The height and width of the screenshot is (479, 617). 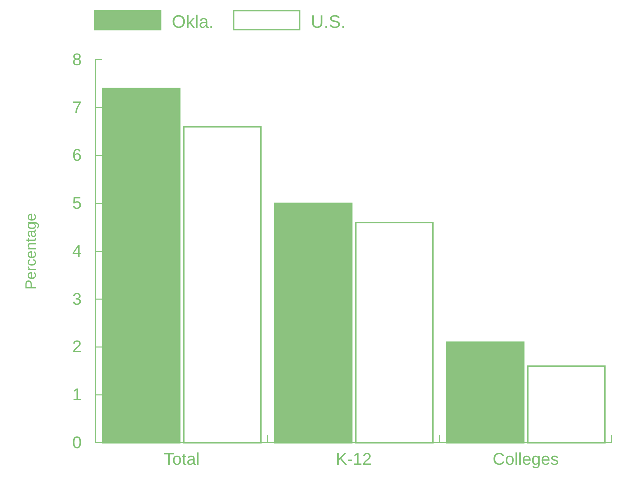 I want to click on y-tick-label: 1, so click(x=77, y=395).